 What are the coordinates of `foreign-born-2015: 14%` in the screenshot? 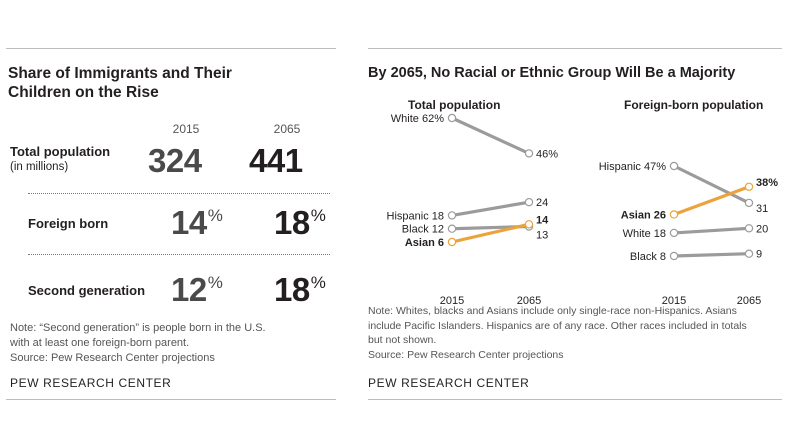 It's located at (197, 222).